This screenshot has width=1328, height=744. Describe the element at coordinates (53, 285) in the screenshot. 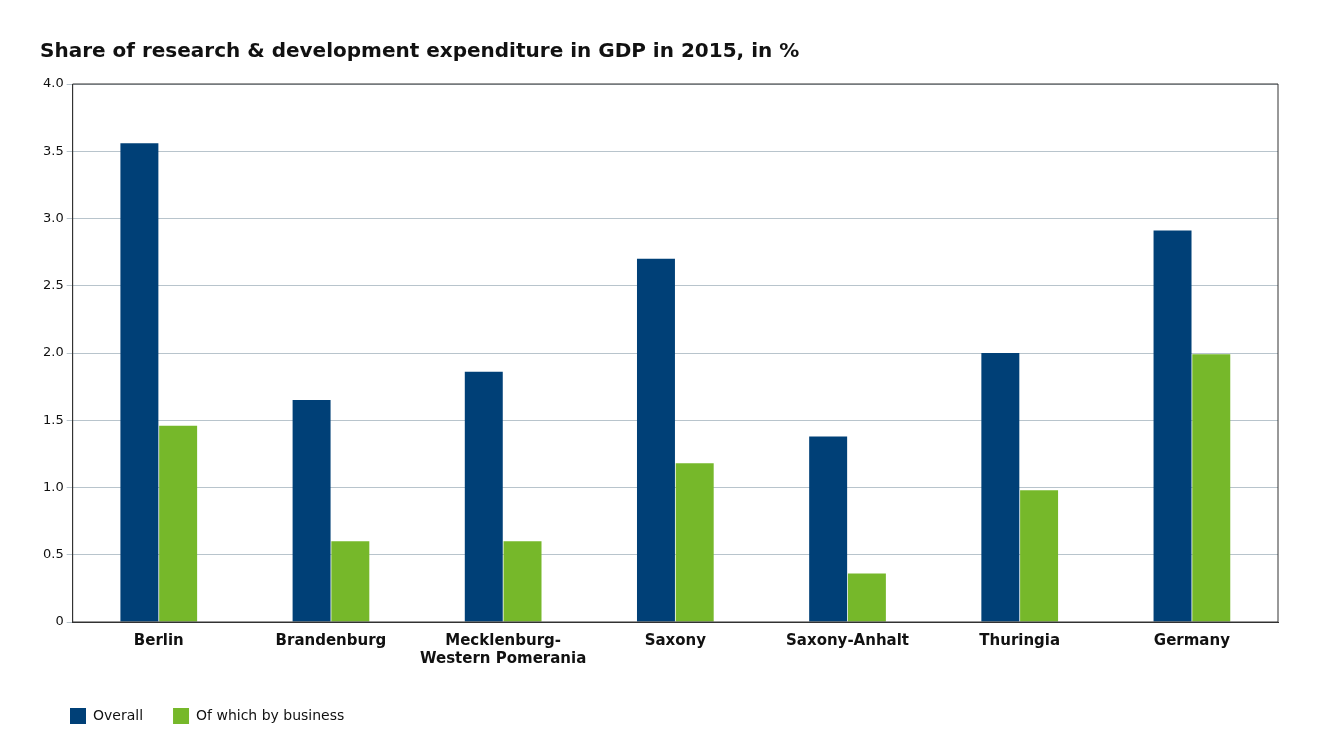

I see `y-tick-label: 2.5` at that location.